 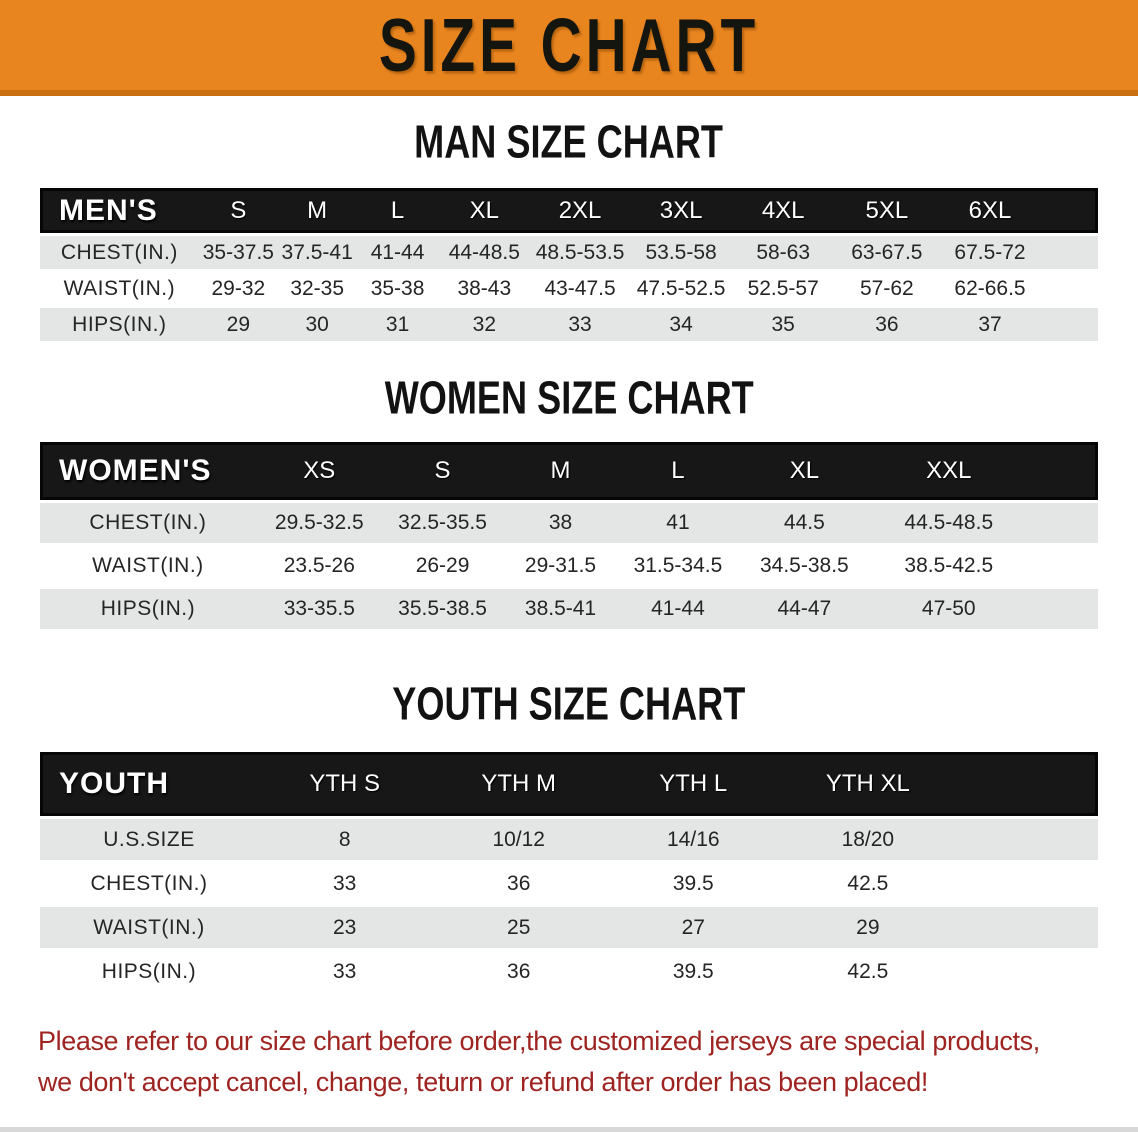 What do you see at coordinates (149, 927) in the screenshot?
I see `youth-row-label: WAIST(IN.)` at bounding box center [149, 927].